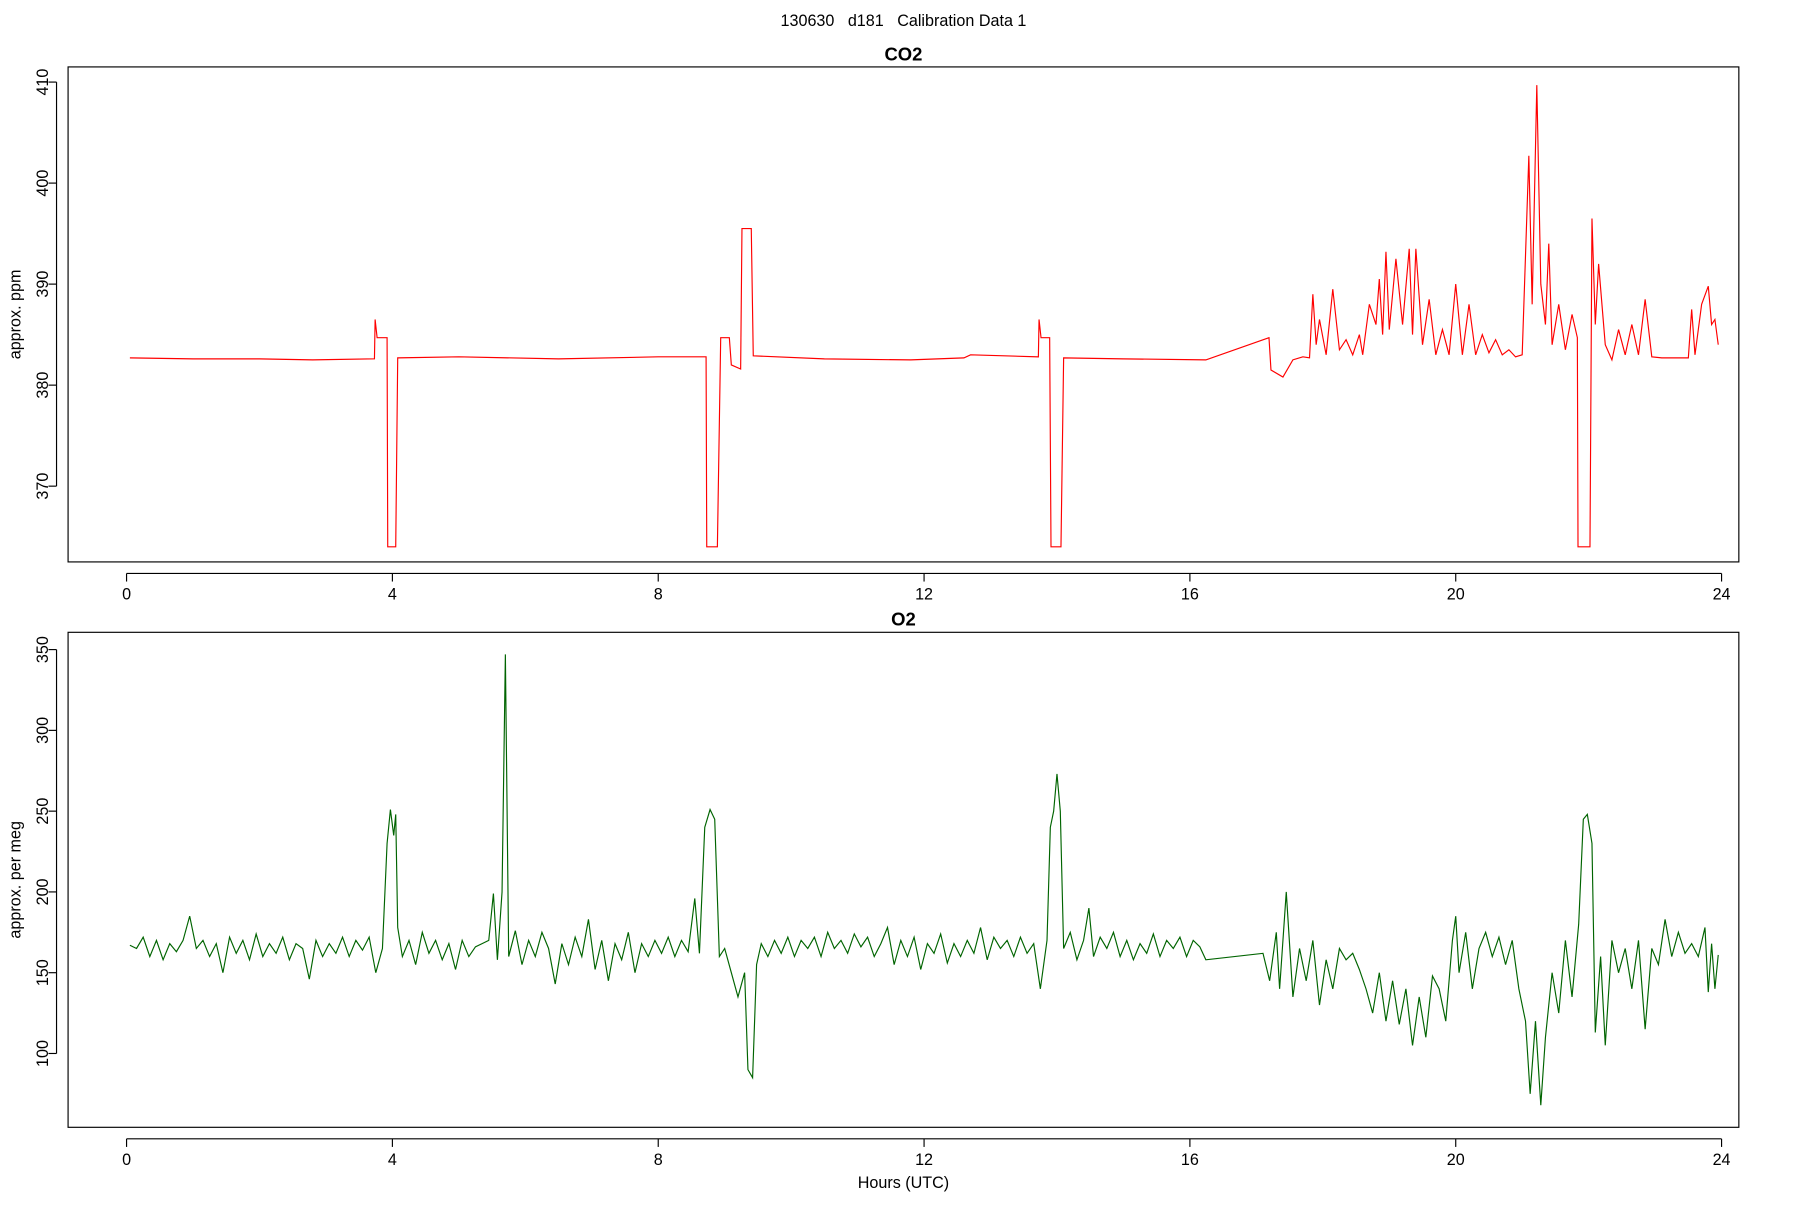  I want to click on x-axis-label: Hours (UTC), so click(903, 1183).